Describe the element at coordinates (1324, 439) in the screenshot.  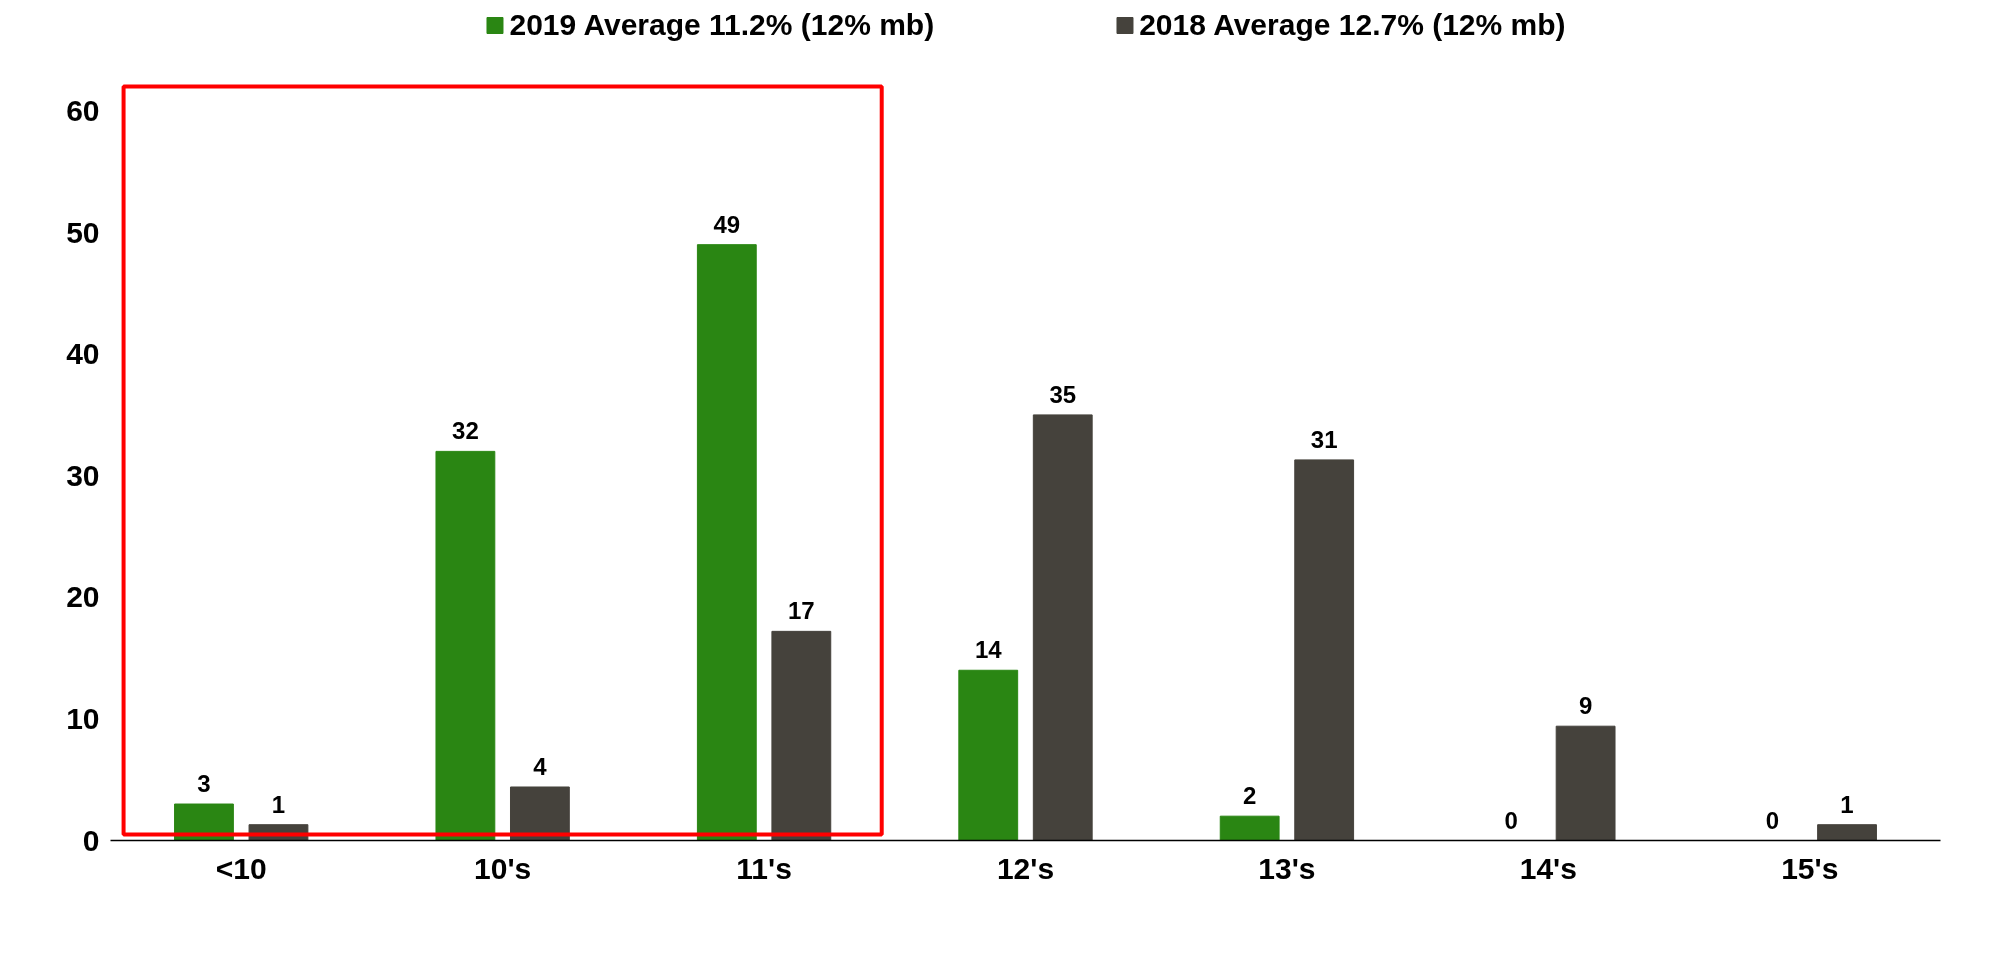
I see `data-label: 31` at that location.